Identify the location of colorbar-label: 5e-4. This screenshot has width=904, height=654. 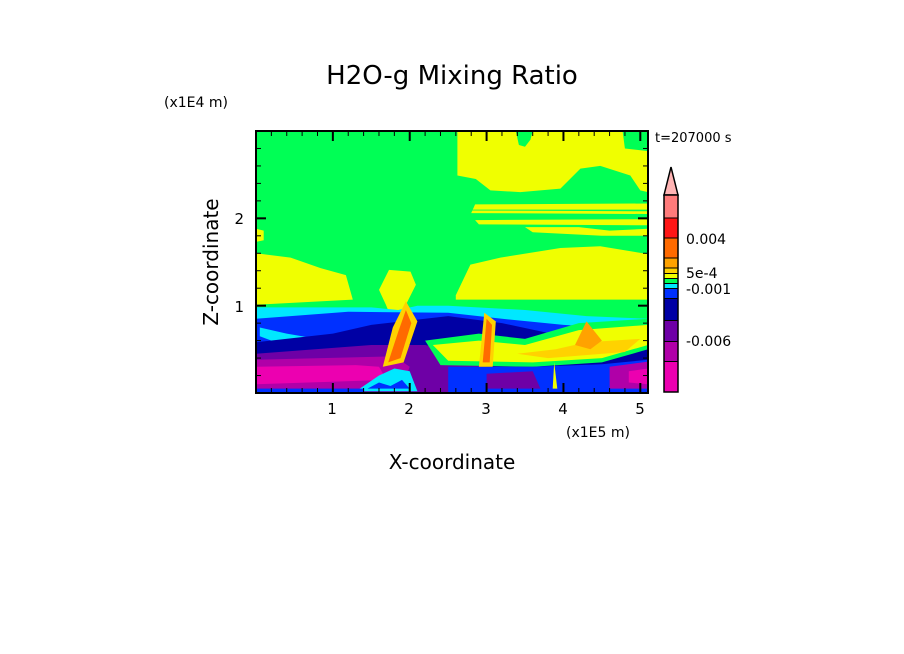
(702, 274).